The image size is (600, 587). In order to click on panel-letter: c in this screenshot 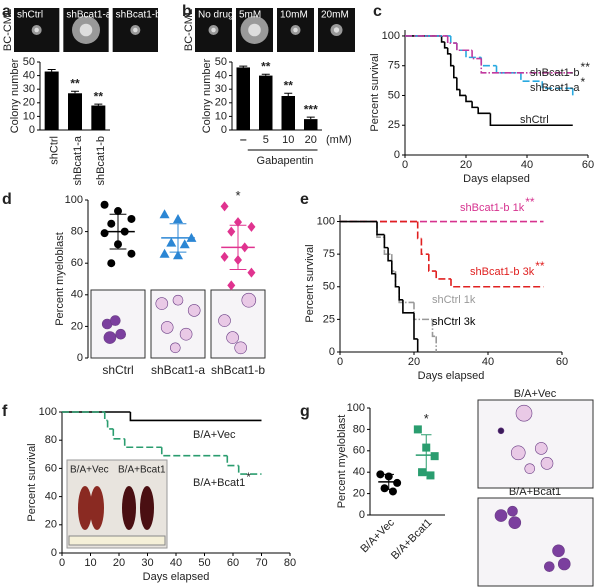, I will do `click(377, 11)`.